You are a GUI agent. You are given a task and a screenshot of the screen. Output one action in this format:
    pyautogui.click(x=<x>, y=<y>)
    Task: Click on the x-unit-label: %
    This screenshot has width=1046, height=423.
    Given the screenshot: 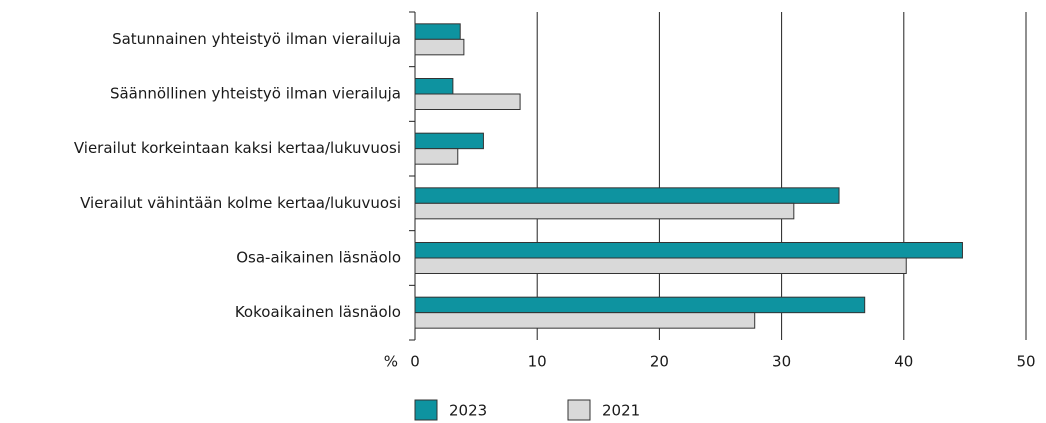 What is the action you would take?
    pyautogui.click(x=391, y=362)
    